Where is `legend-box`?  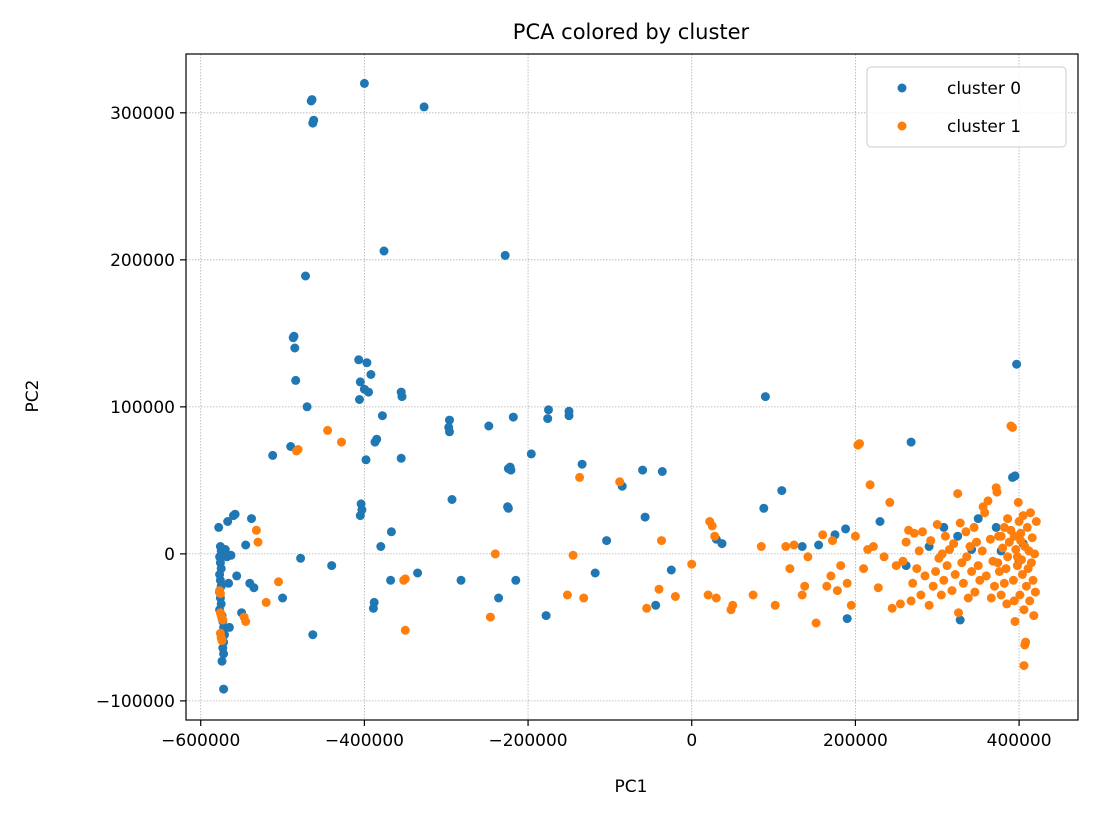
legend-box is located at coordinates (966, 107).